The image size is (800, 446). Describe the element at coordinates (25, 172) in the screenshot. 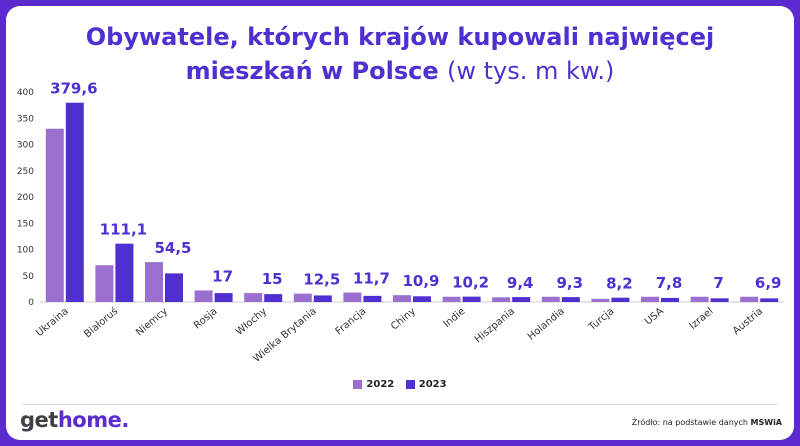

I see `y-tick-label: 250` at that location.